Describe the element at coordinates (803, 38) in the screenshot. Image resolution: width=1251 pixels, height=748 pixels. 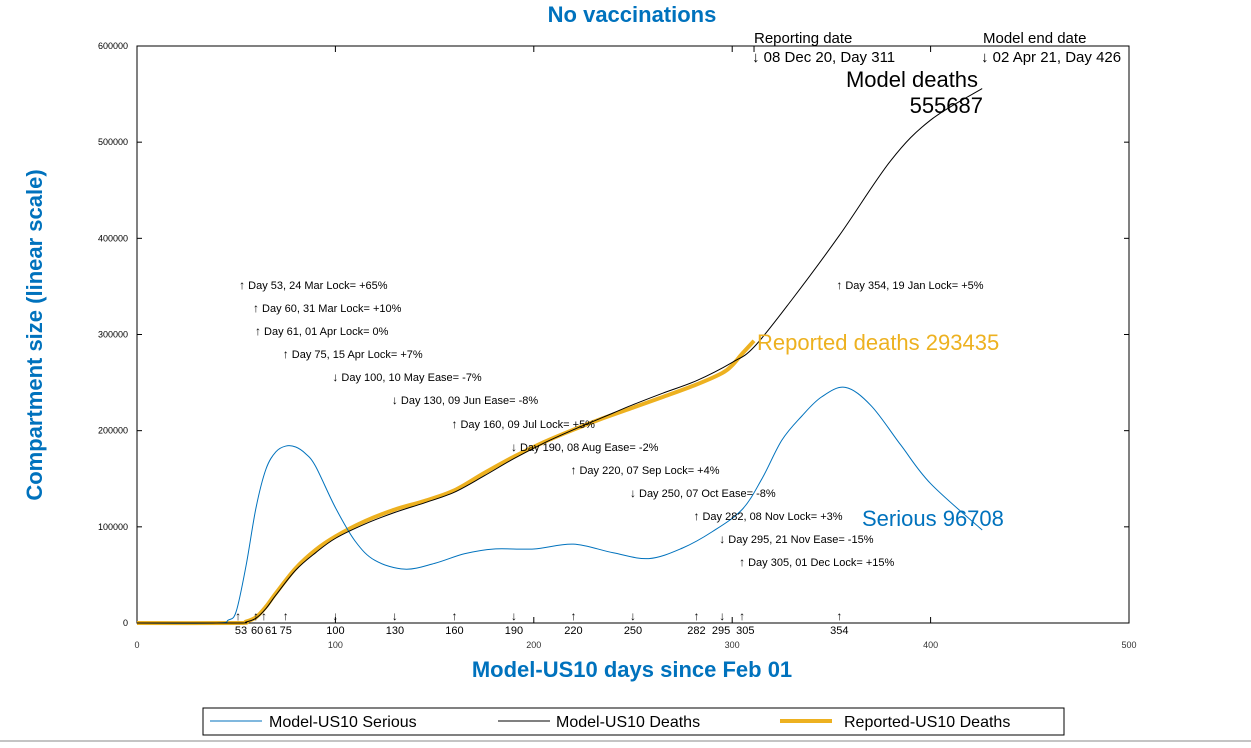
I see `reporting-date-title: Reporting date` at that location.